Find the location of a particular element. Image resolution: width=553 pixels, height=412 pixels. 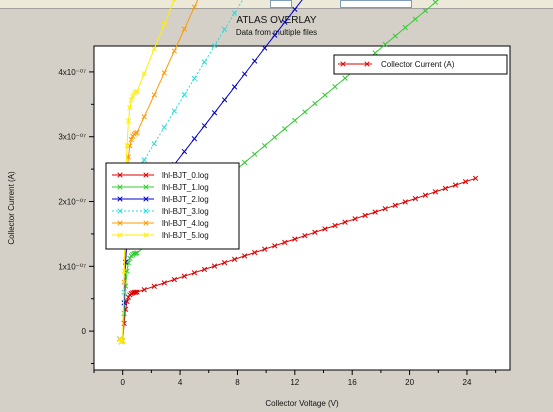

x-tick-label: 20 is located at coordinates (409, 382).